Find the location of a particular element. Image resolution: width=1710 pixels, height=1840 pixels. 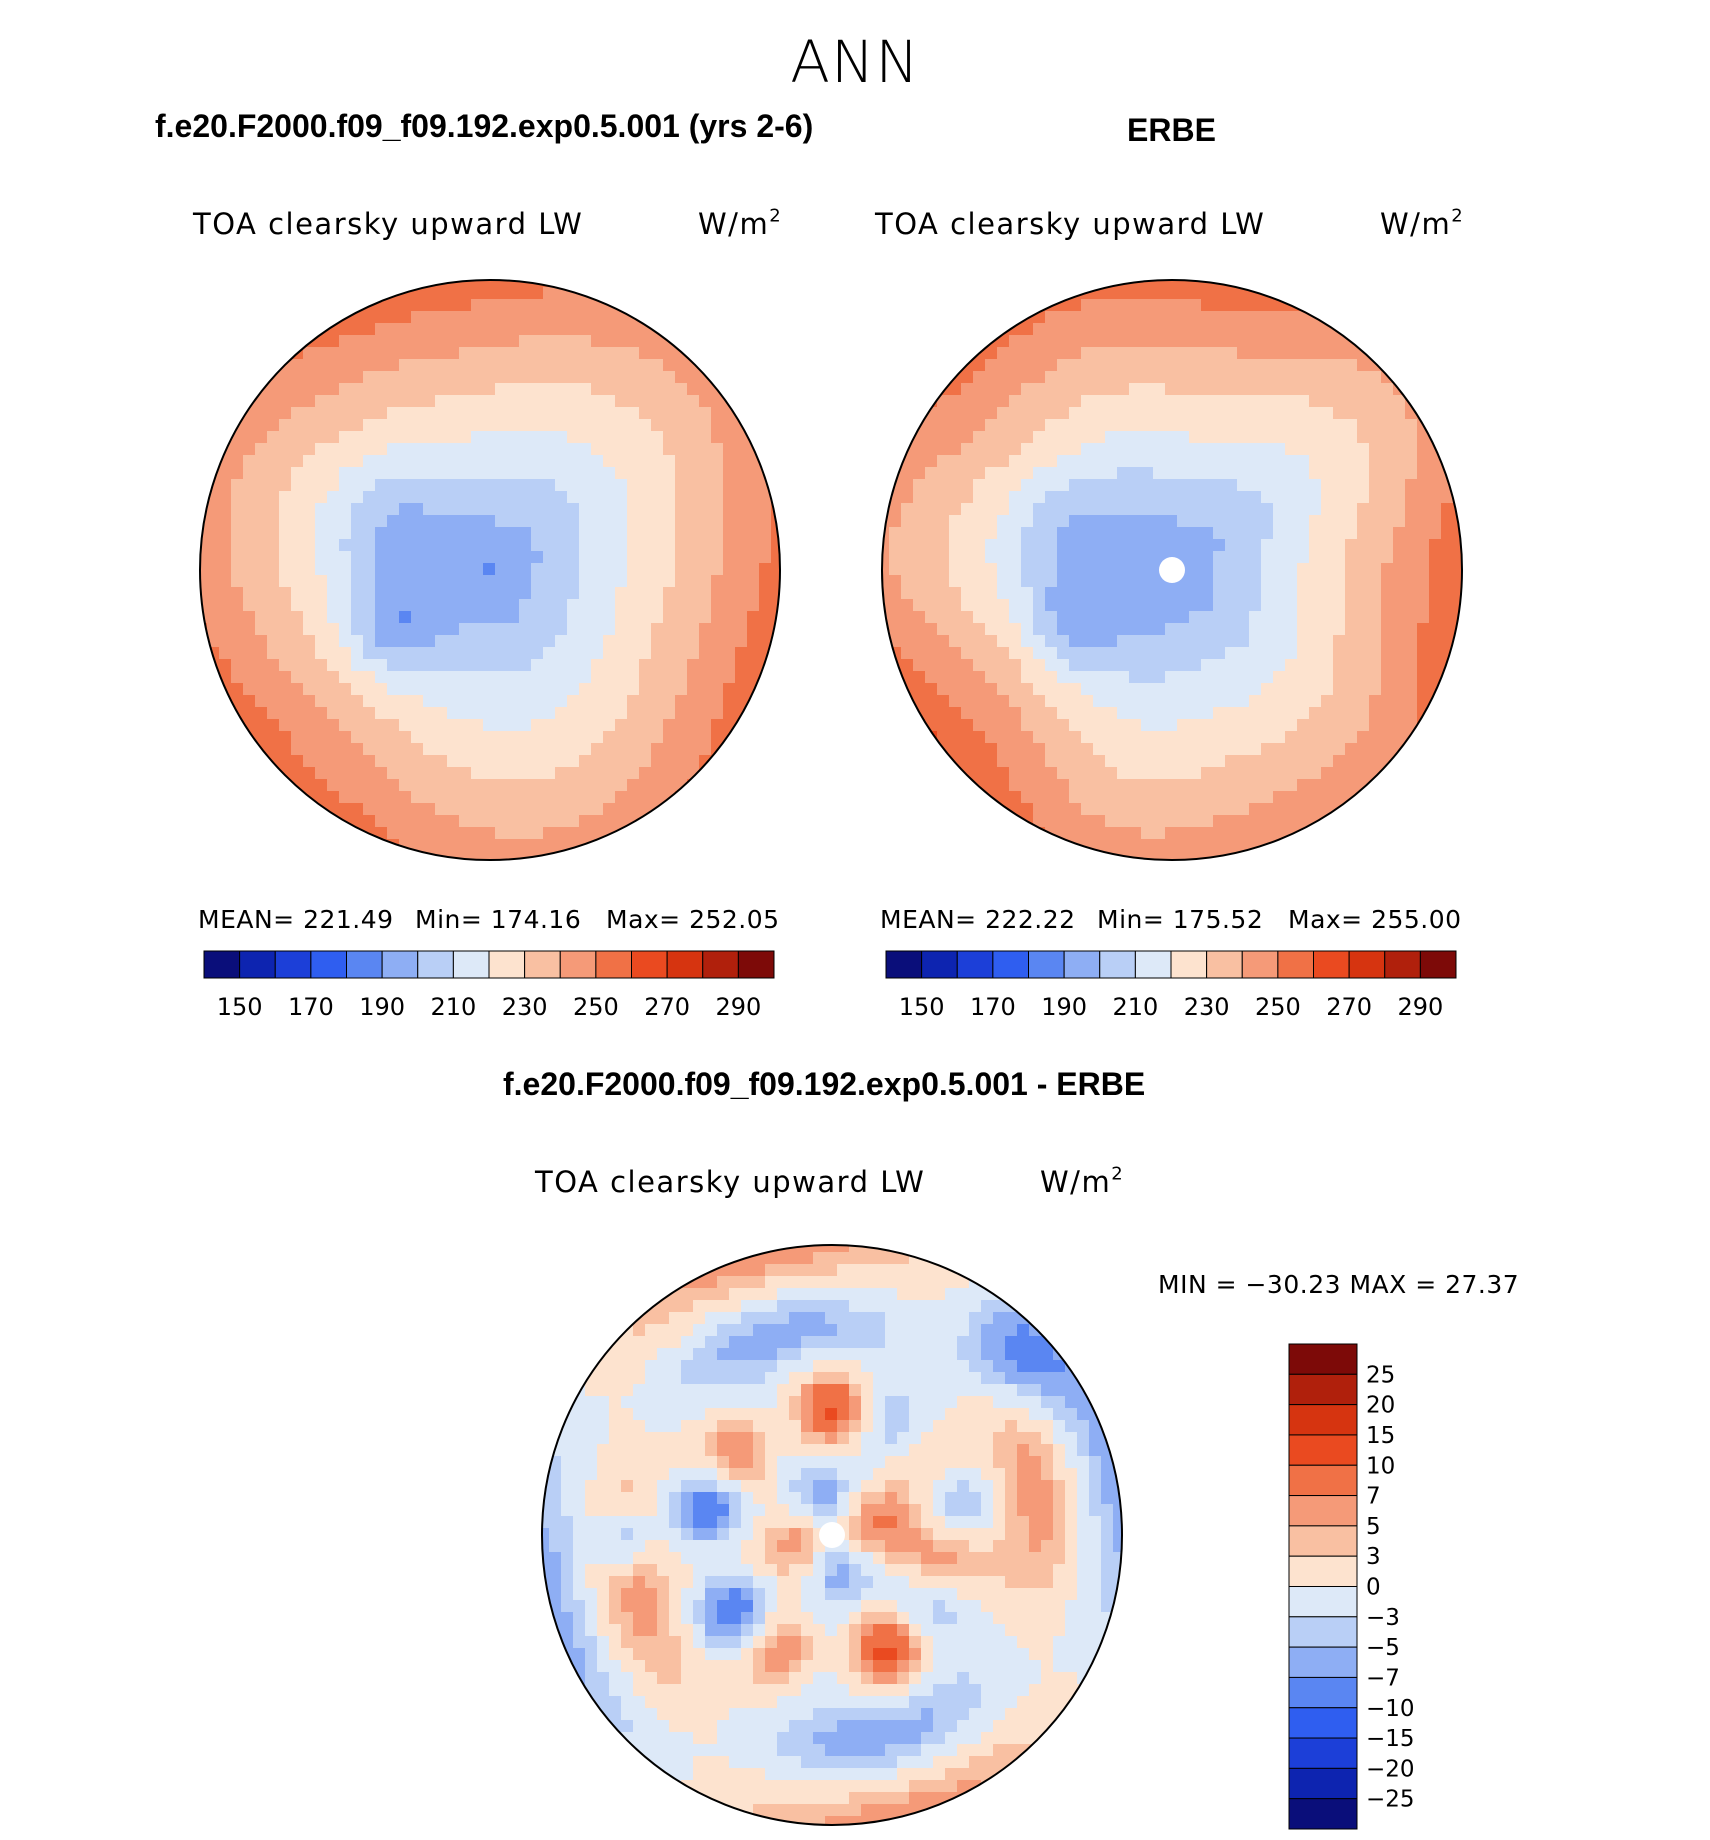

obs-variable-label: TOA clearsky upward LW is located at coordinates (1070, 224).